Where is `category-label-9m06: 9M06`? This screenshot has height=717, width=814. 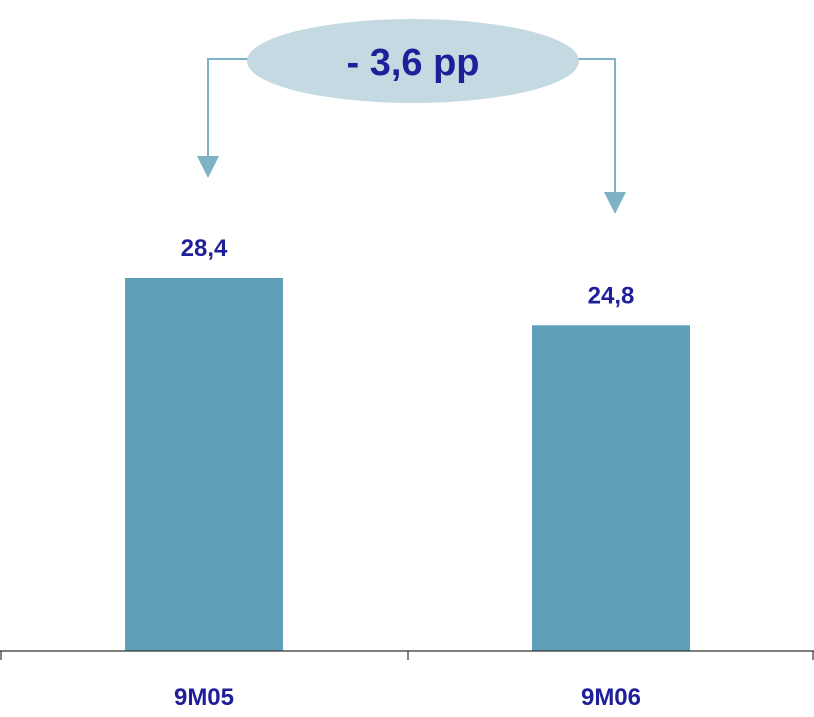 category-label-9m06: 9M06 is located at coordinates (611, 697).